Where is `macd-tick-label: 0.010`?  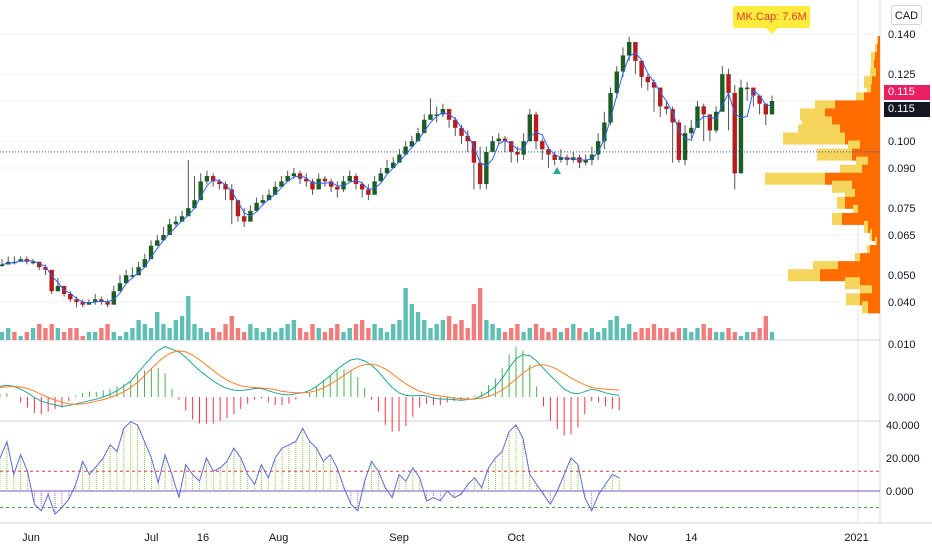
macd-tick-label: 0.010 is located at coordinates (902, 345).